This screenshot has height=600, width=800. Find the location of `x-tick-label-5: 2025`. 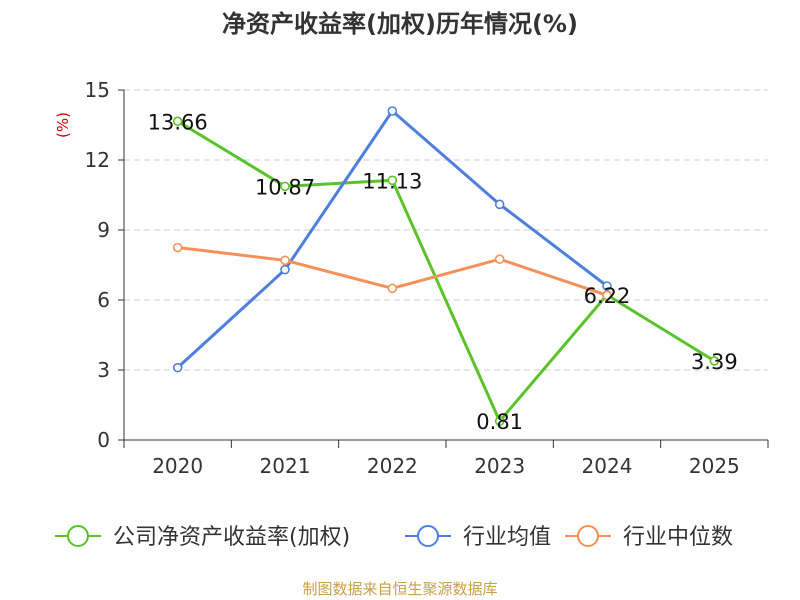

x-tick-label-5: 2025 is located at coordinates (714, 466).